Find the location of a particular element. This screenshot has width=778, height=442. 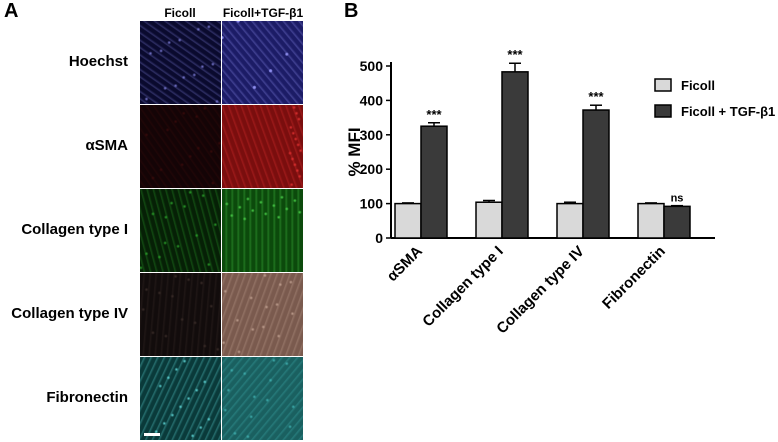

micrograph-sma-ficoll is located at coordinates (180, 146).